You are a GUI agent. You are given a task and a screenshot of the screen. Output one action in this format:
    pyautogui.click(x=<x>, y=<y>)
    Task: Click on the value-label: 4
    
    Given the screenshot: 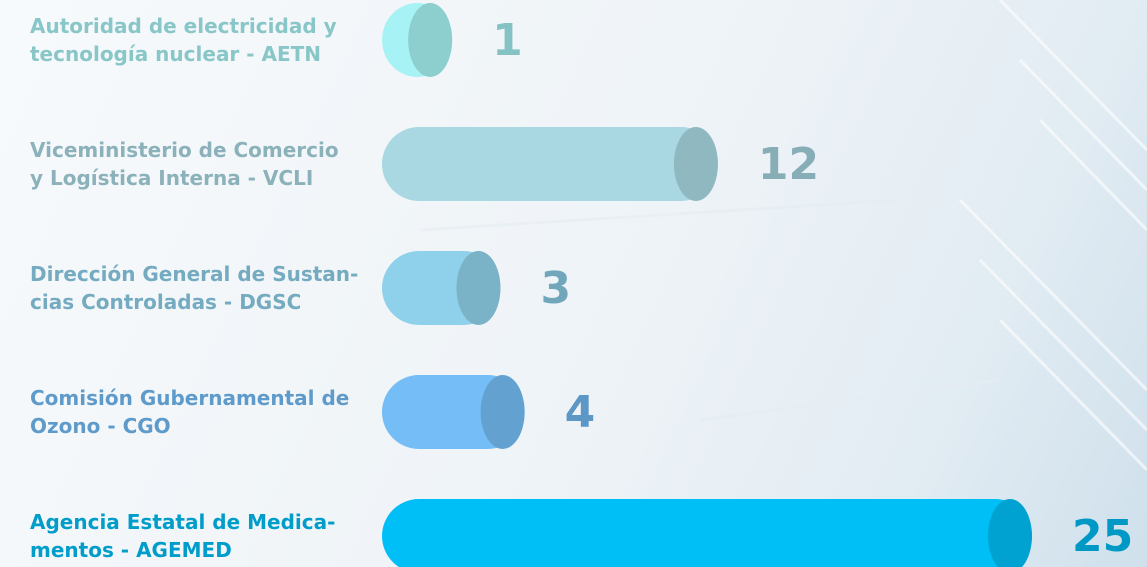 What is the action you would take?
    pyautogui.click(x=580, y=412)
    